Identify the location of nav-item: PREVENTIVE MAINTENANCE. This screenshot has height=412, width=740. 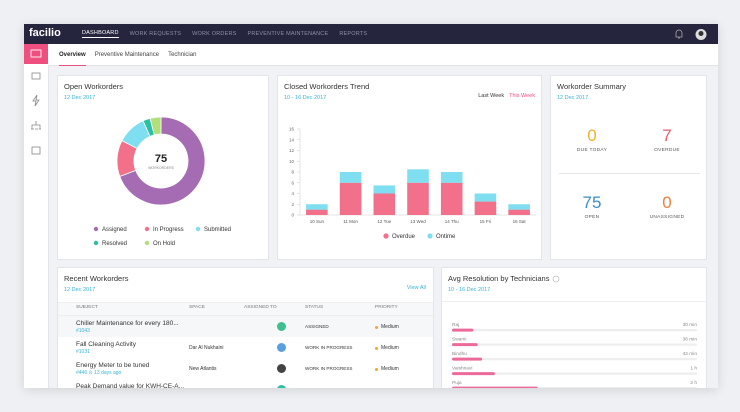
(288, 34).